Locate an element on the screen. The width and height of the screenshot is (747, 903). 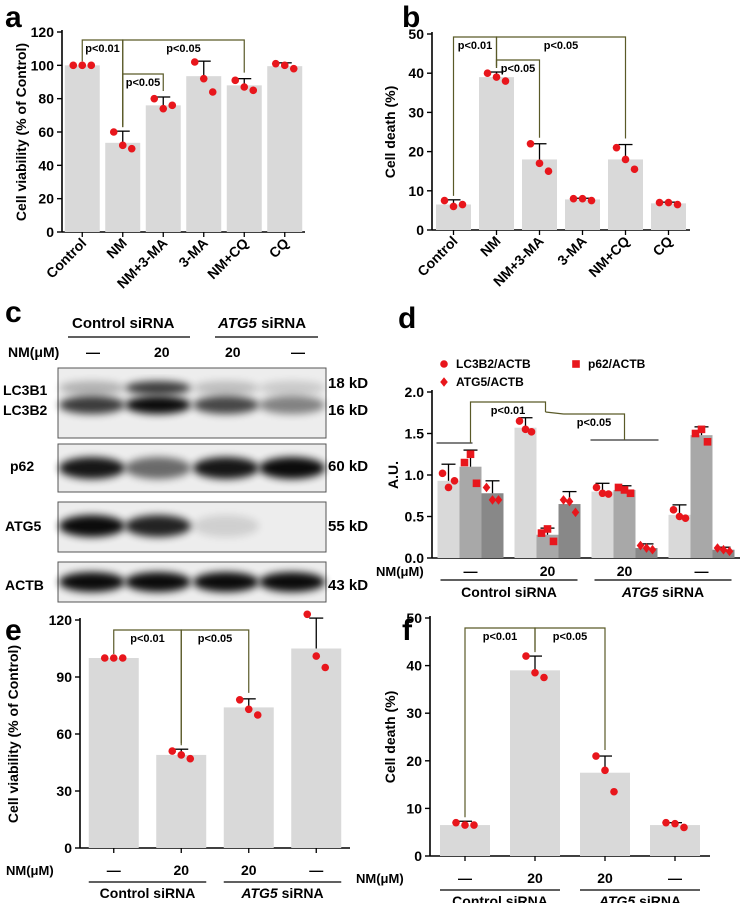
x-tick-label-cq: CQ is located at coordinates (279, 248).